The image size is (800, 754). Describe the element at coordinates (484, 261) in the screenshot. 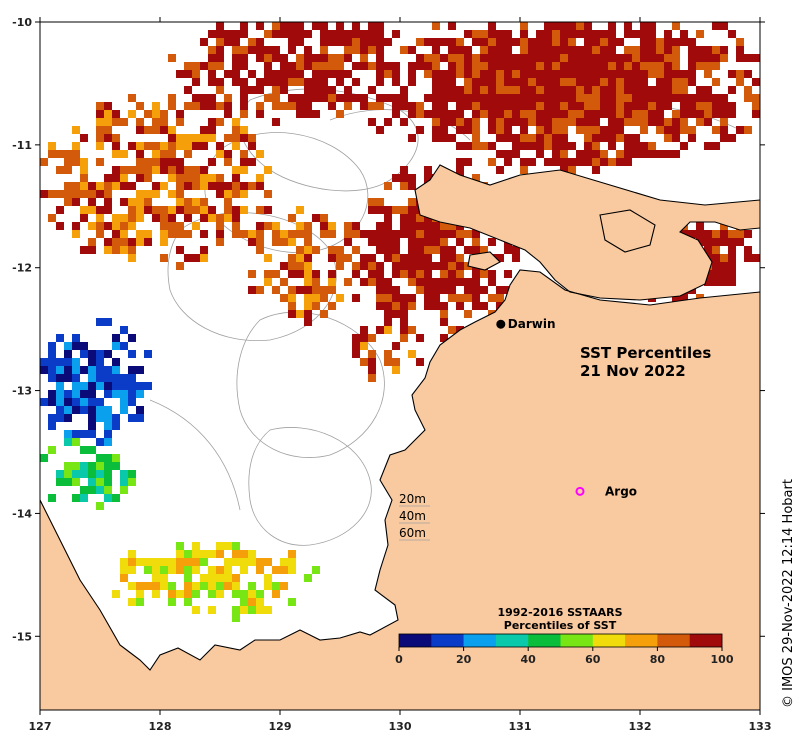

I see `land-islet` at that location.